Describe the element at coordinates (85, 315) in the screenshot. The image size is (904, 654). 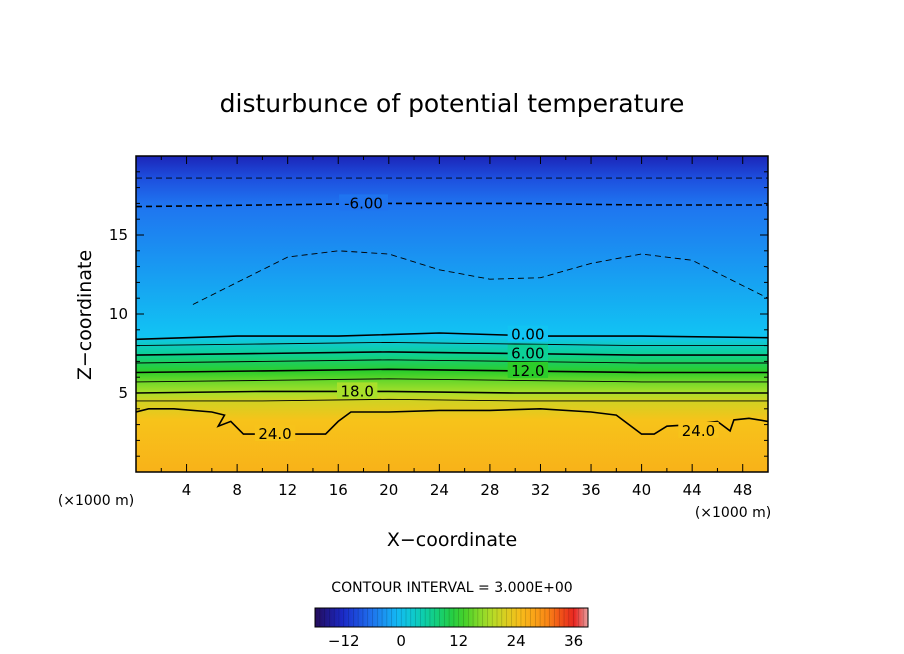
I see `y-axis-label: Z−coordinate` at that location.